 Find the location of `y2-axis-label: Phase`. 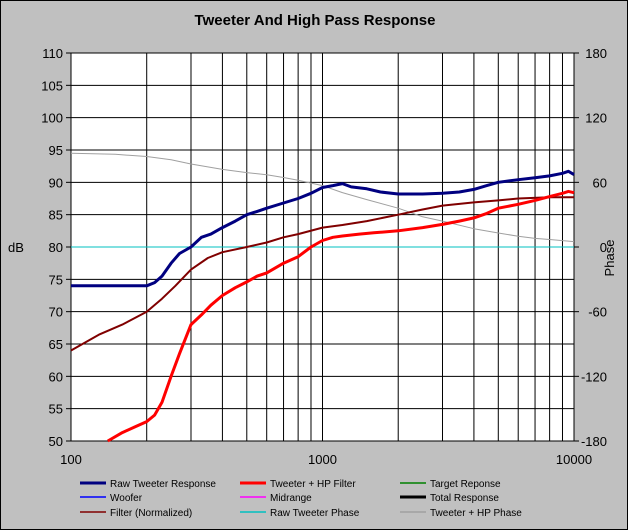

y2-axis-label: Phase is located at coordinates (609, 258).